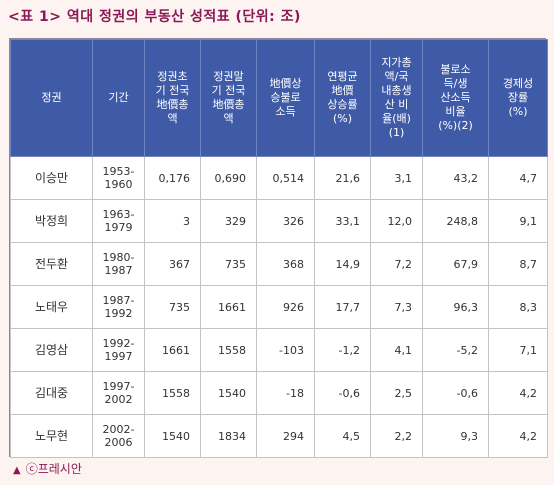 The width and height of the screenshot is (554, 485). What do you see at coordinates (53, 469) in the screenshot?
I see `source-label: ⓒ프레시안` at bounding box center [53, 469].